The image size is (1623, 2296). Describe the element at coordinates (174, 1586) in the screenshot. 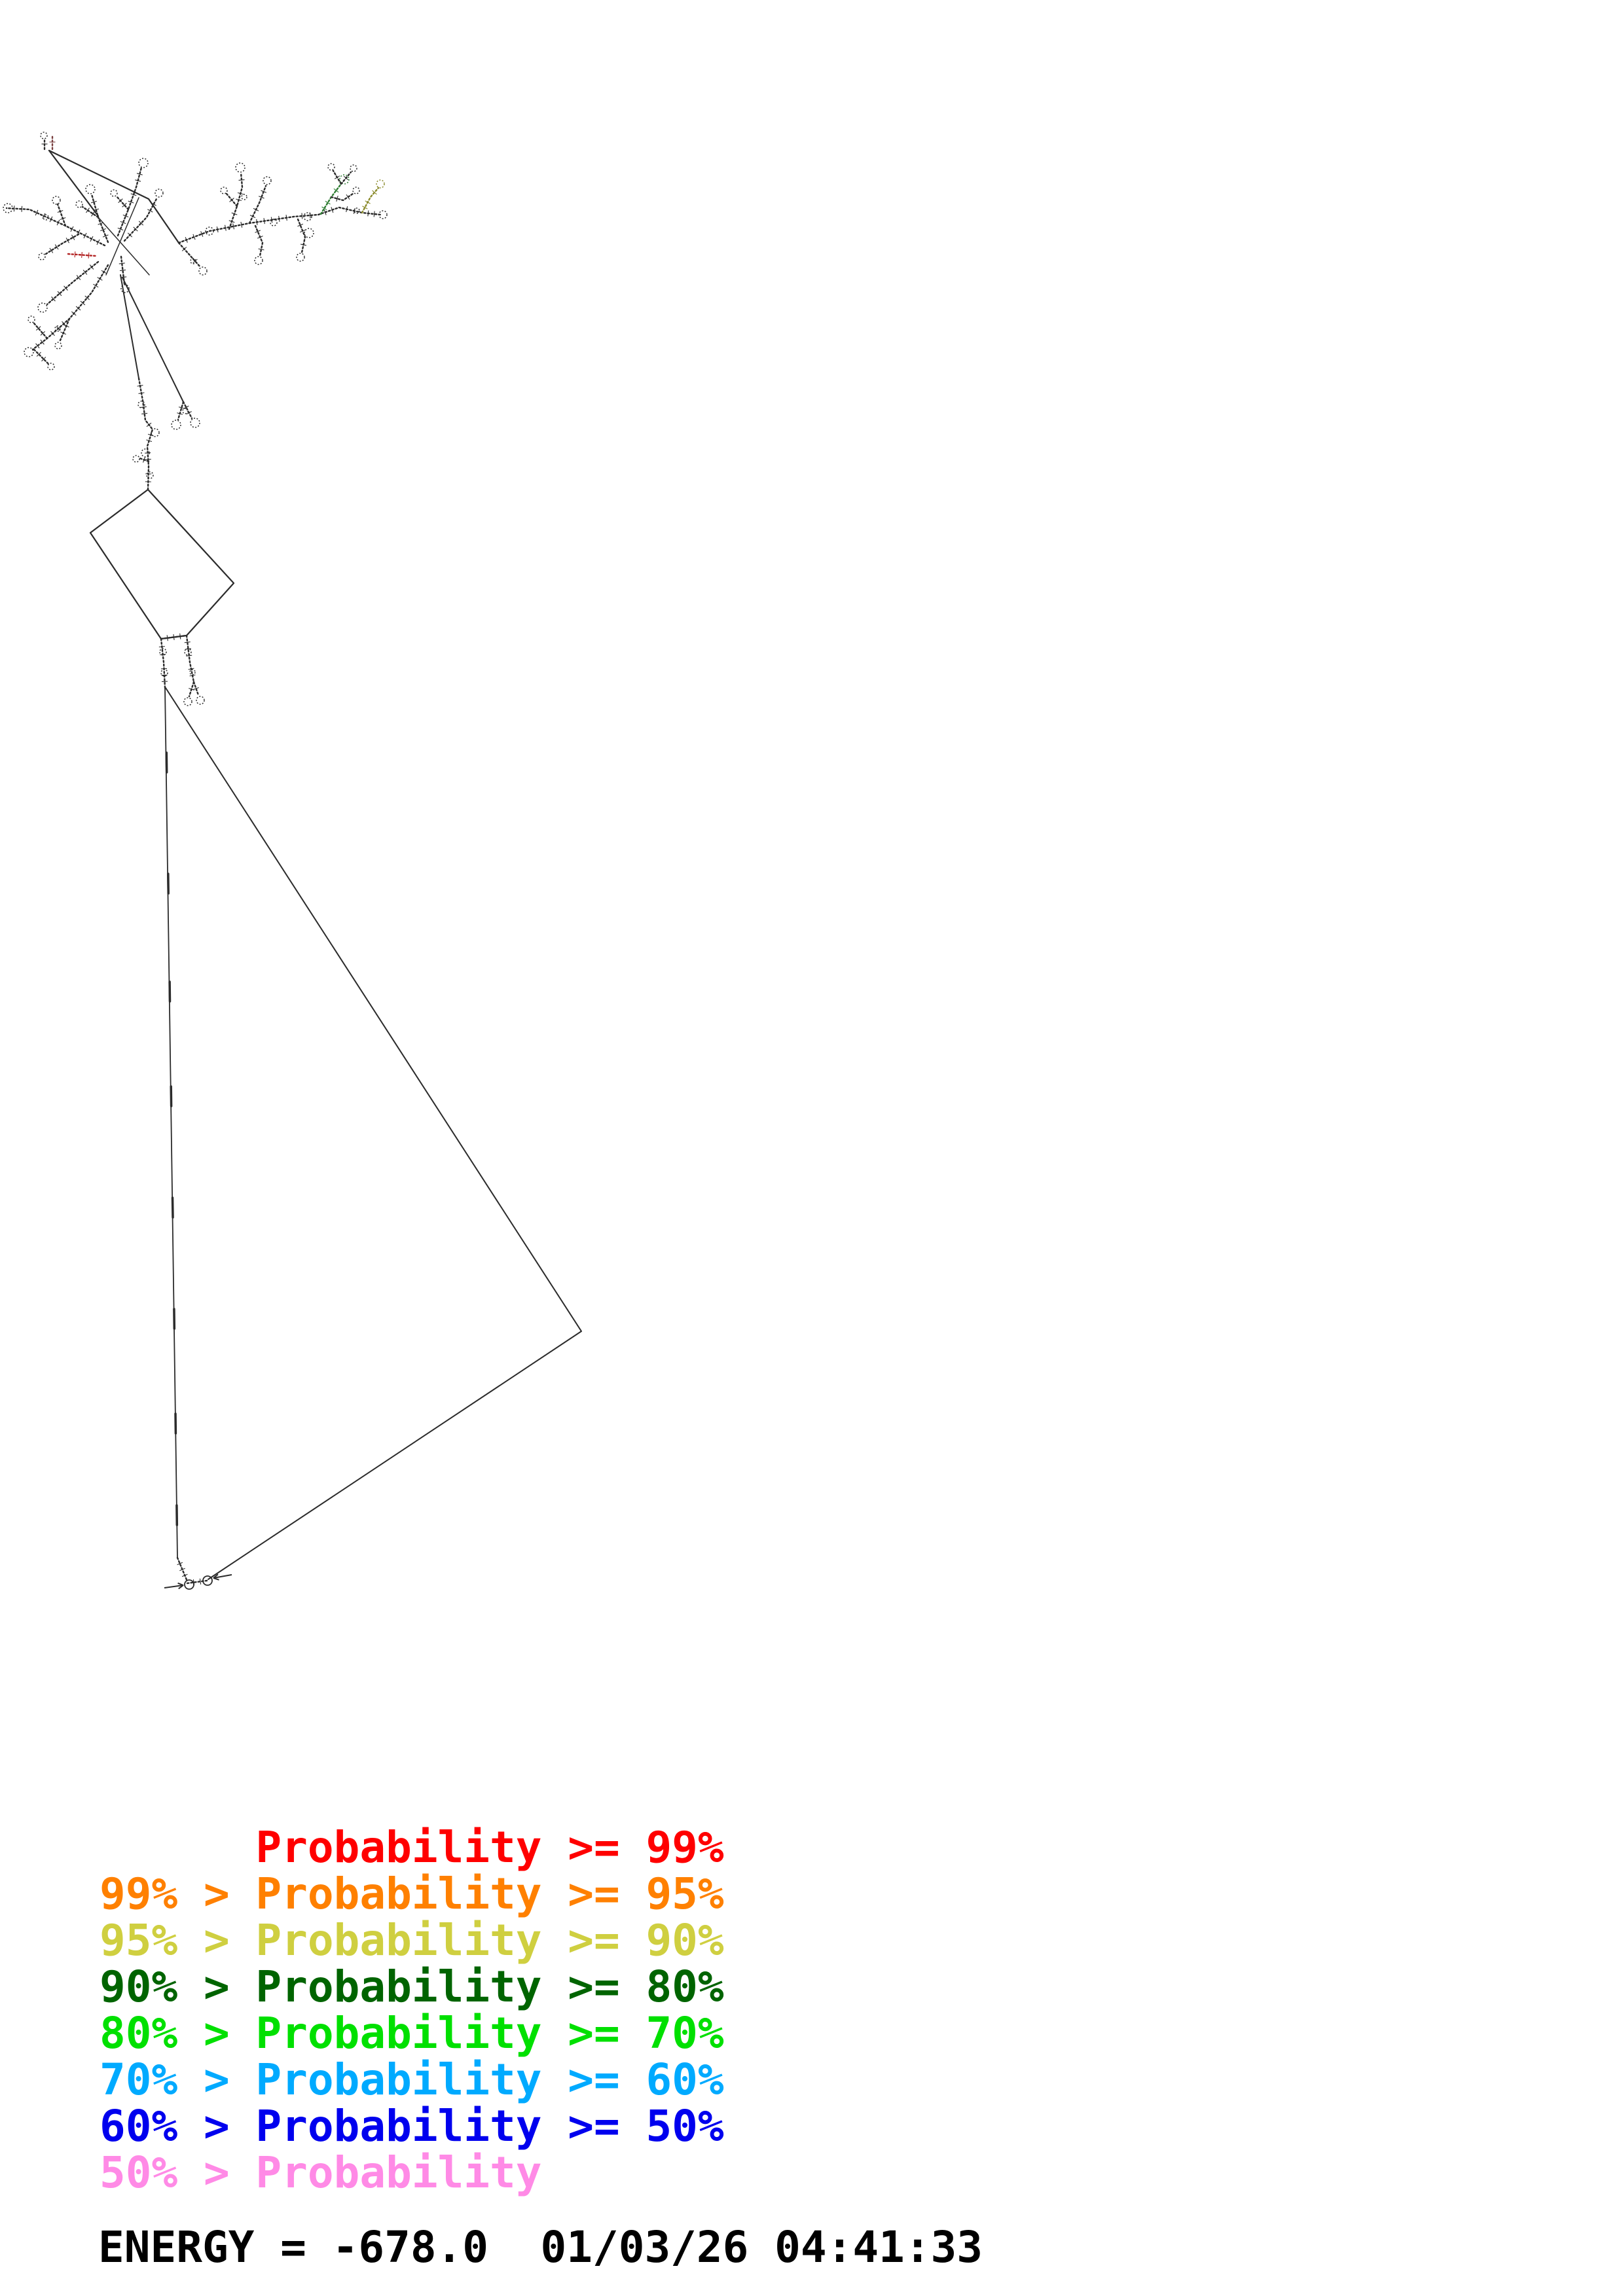

I see `end-arrow` at that location.